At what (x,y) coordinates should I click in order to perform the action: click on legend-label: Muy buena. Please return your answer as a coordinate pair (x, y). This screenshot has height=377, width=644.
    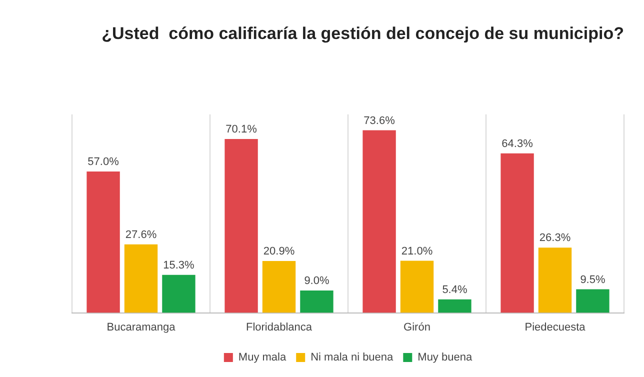
    Looking at the image, I should click on (445, 358).